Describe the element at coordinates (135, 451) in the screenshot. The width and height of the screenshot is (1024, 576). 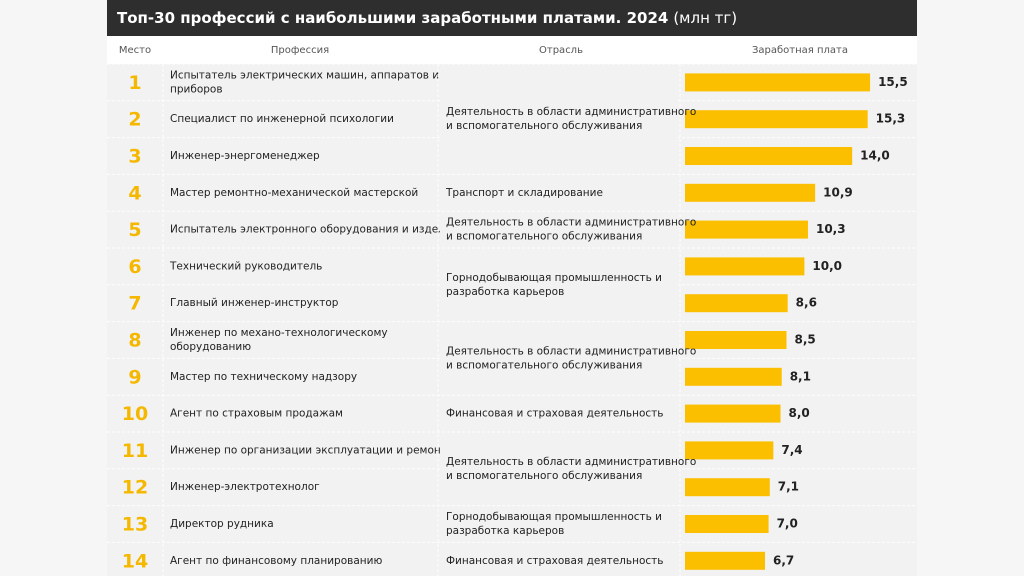
I see `rank: 11` at that location.